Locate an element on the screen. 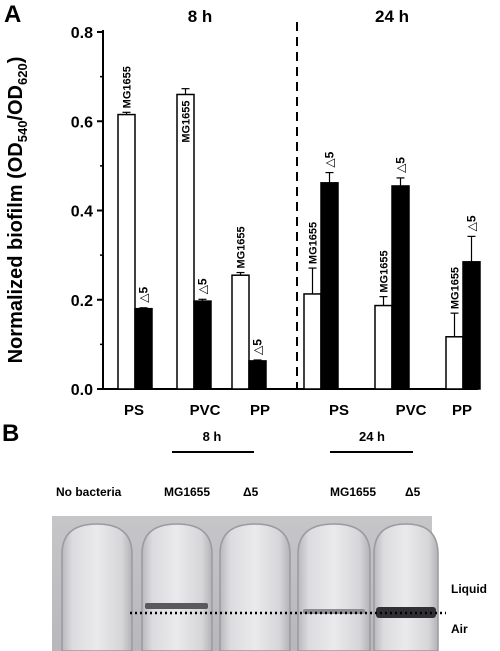  panel-a-letter: A is located at coordinates (12, 14).